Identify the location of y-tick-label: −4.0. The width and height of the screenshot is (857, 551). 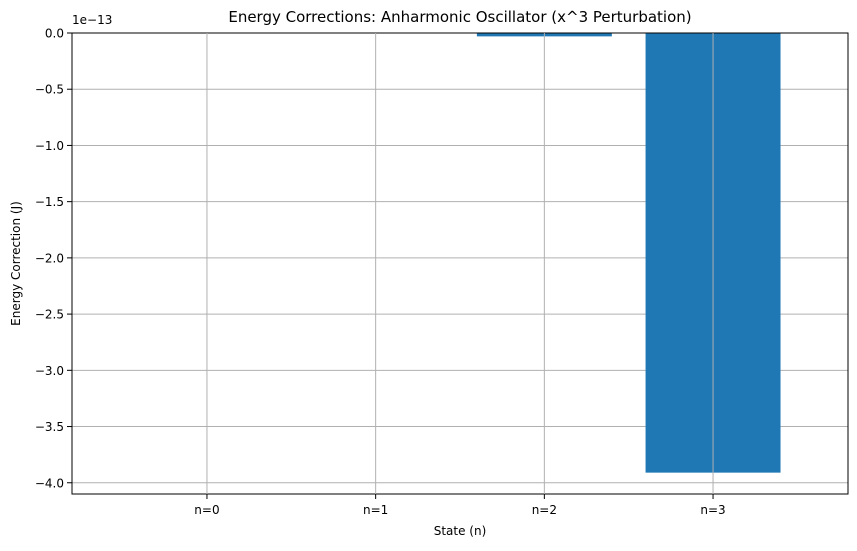
(49, 483).